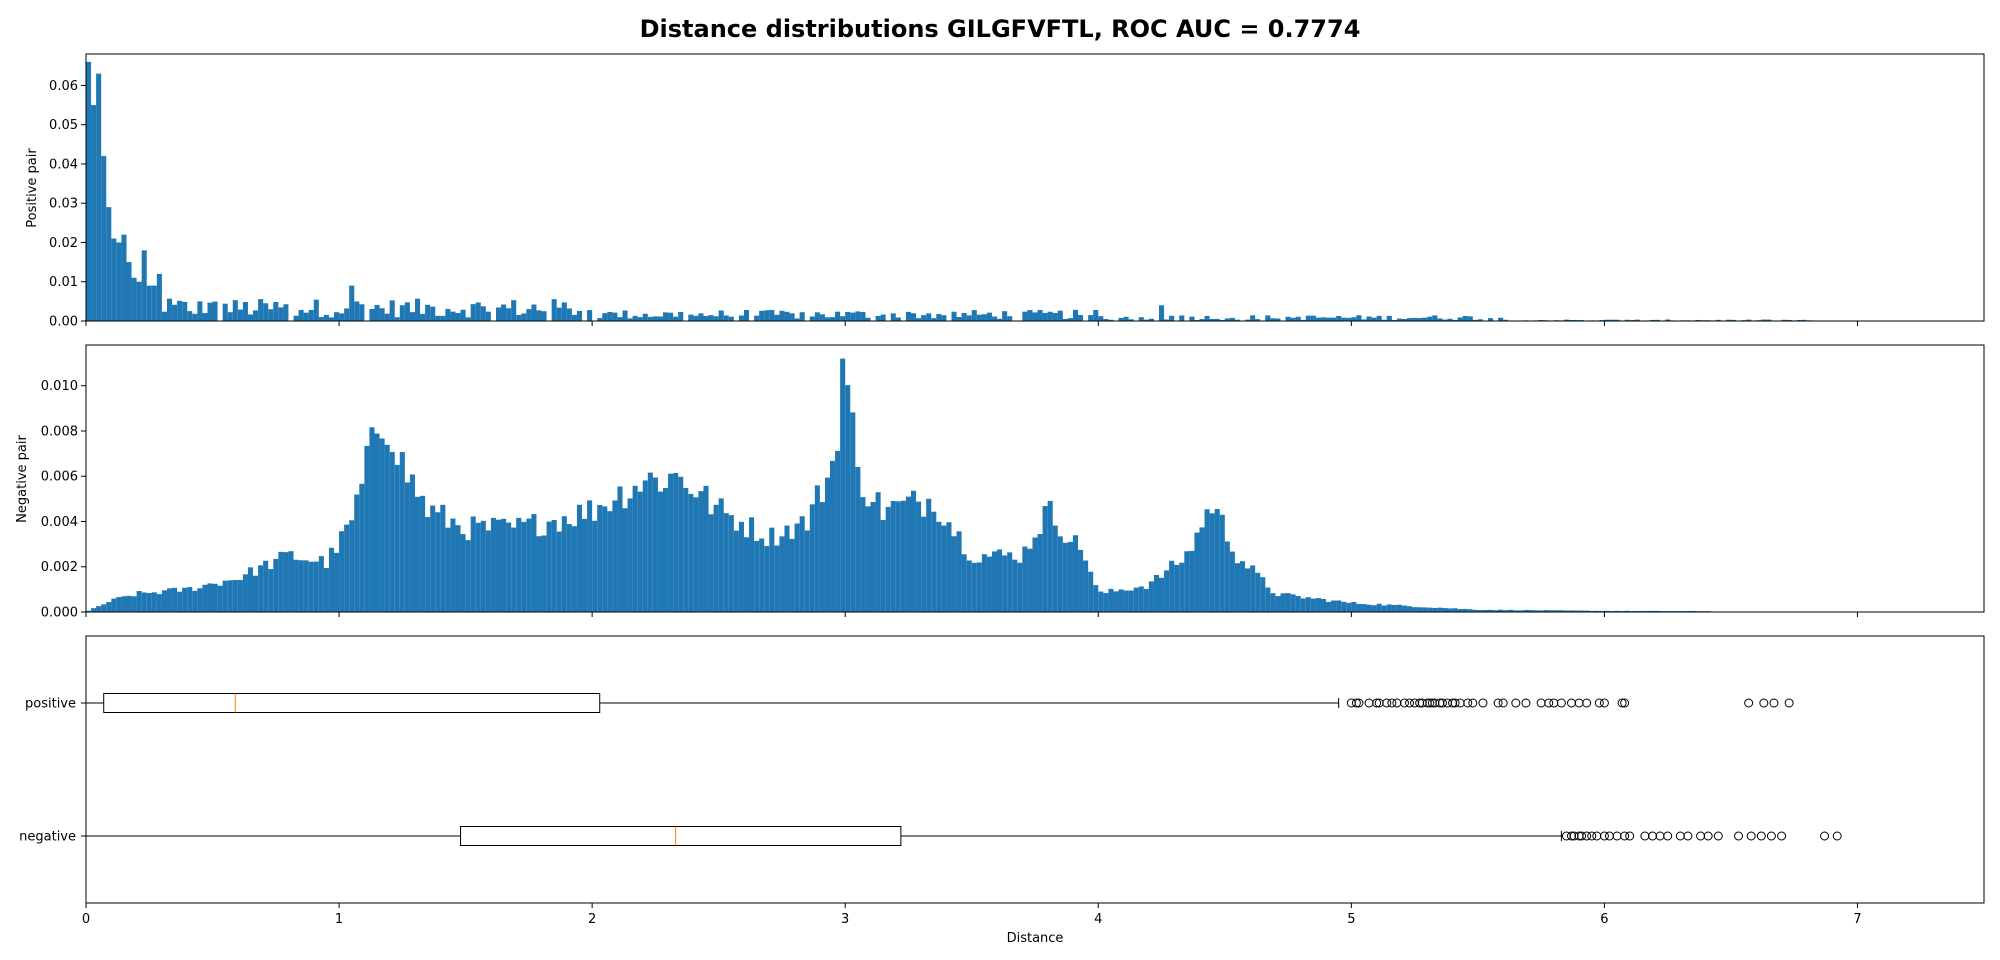 This screenshot has width=2000, height=960. I want to click on positive-y-tick-label: 0.02, so click(63, 243).